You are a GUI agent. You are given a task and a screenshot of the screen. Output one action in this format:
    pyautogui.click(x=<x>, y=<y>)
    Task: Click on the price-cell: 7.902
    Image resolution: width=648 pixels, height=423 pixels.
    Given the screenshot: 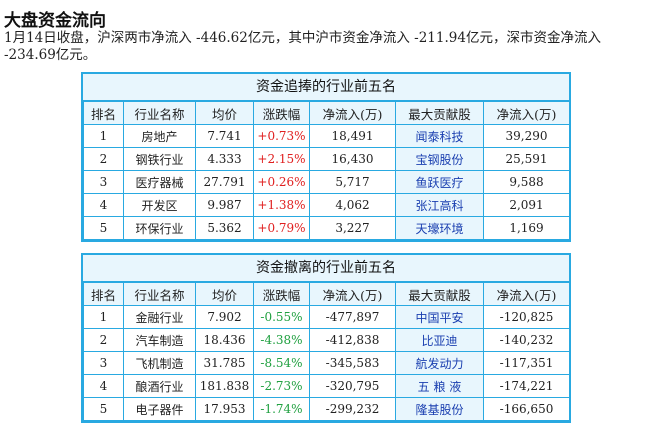 What is the action you would take?
    pyautogui.click(x=224, y=317)
    